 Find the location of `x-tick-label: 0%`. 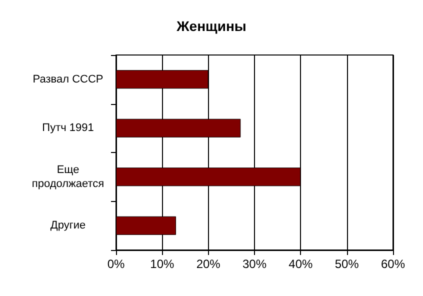

x-tick-label: 0% is located at coordinates (116, 264).